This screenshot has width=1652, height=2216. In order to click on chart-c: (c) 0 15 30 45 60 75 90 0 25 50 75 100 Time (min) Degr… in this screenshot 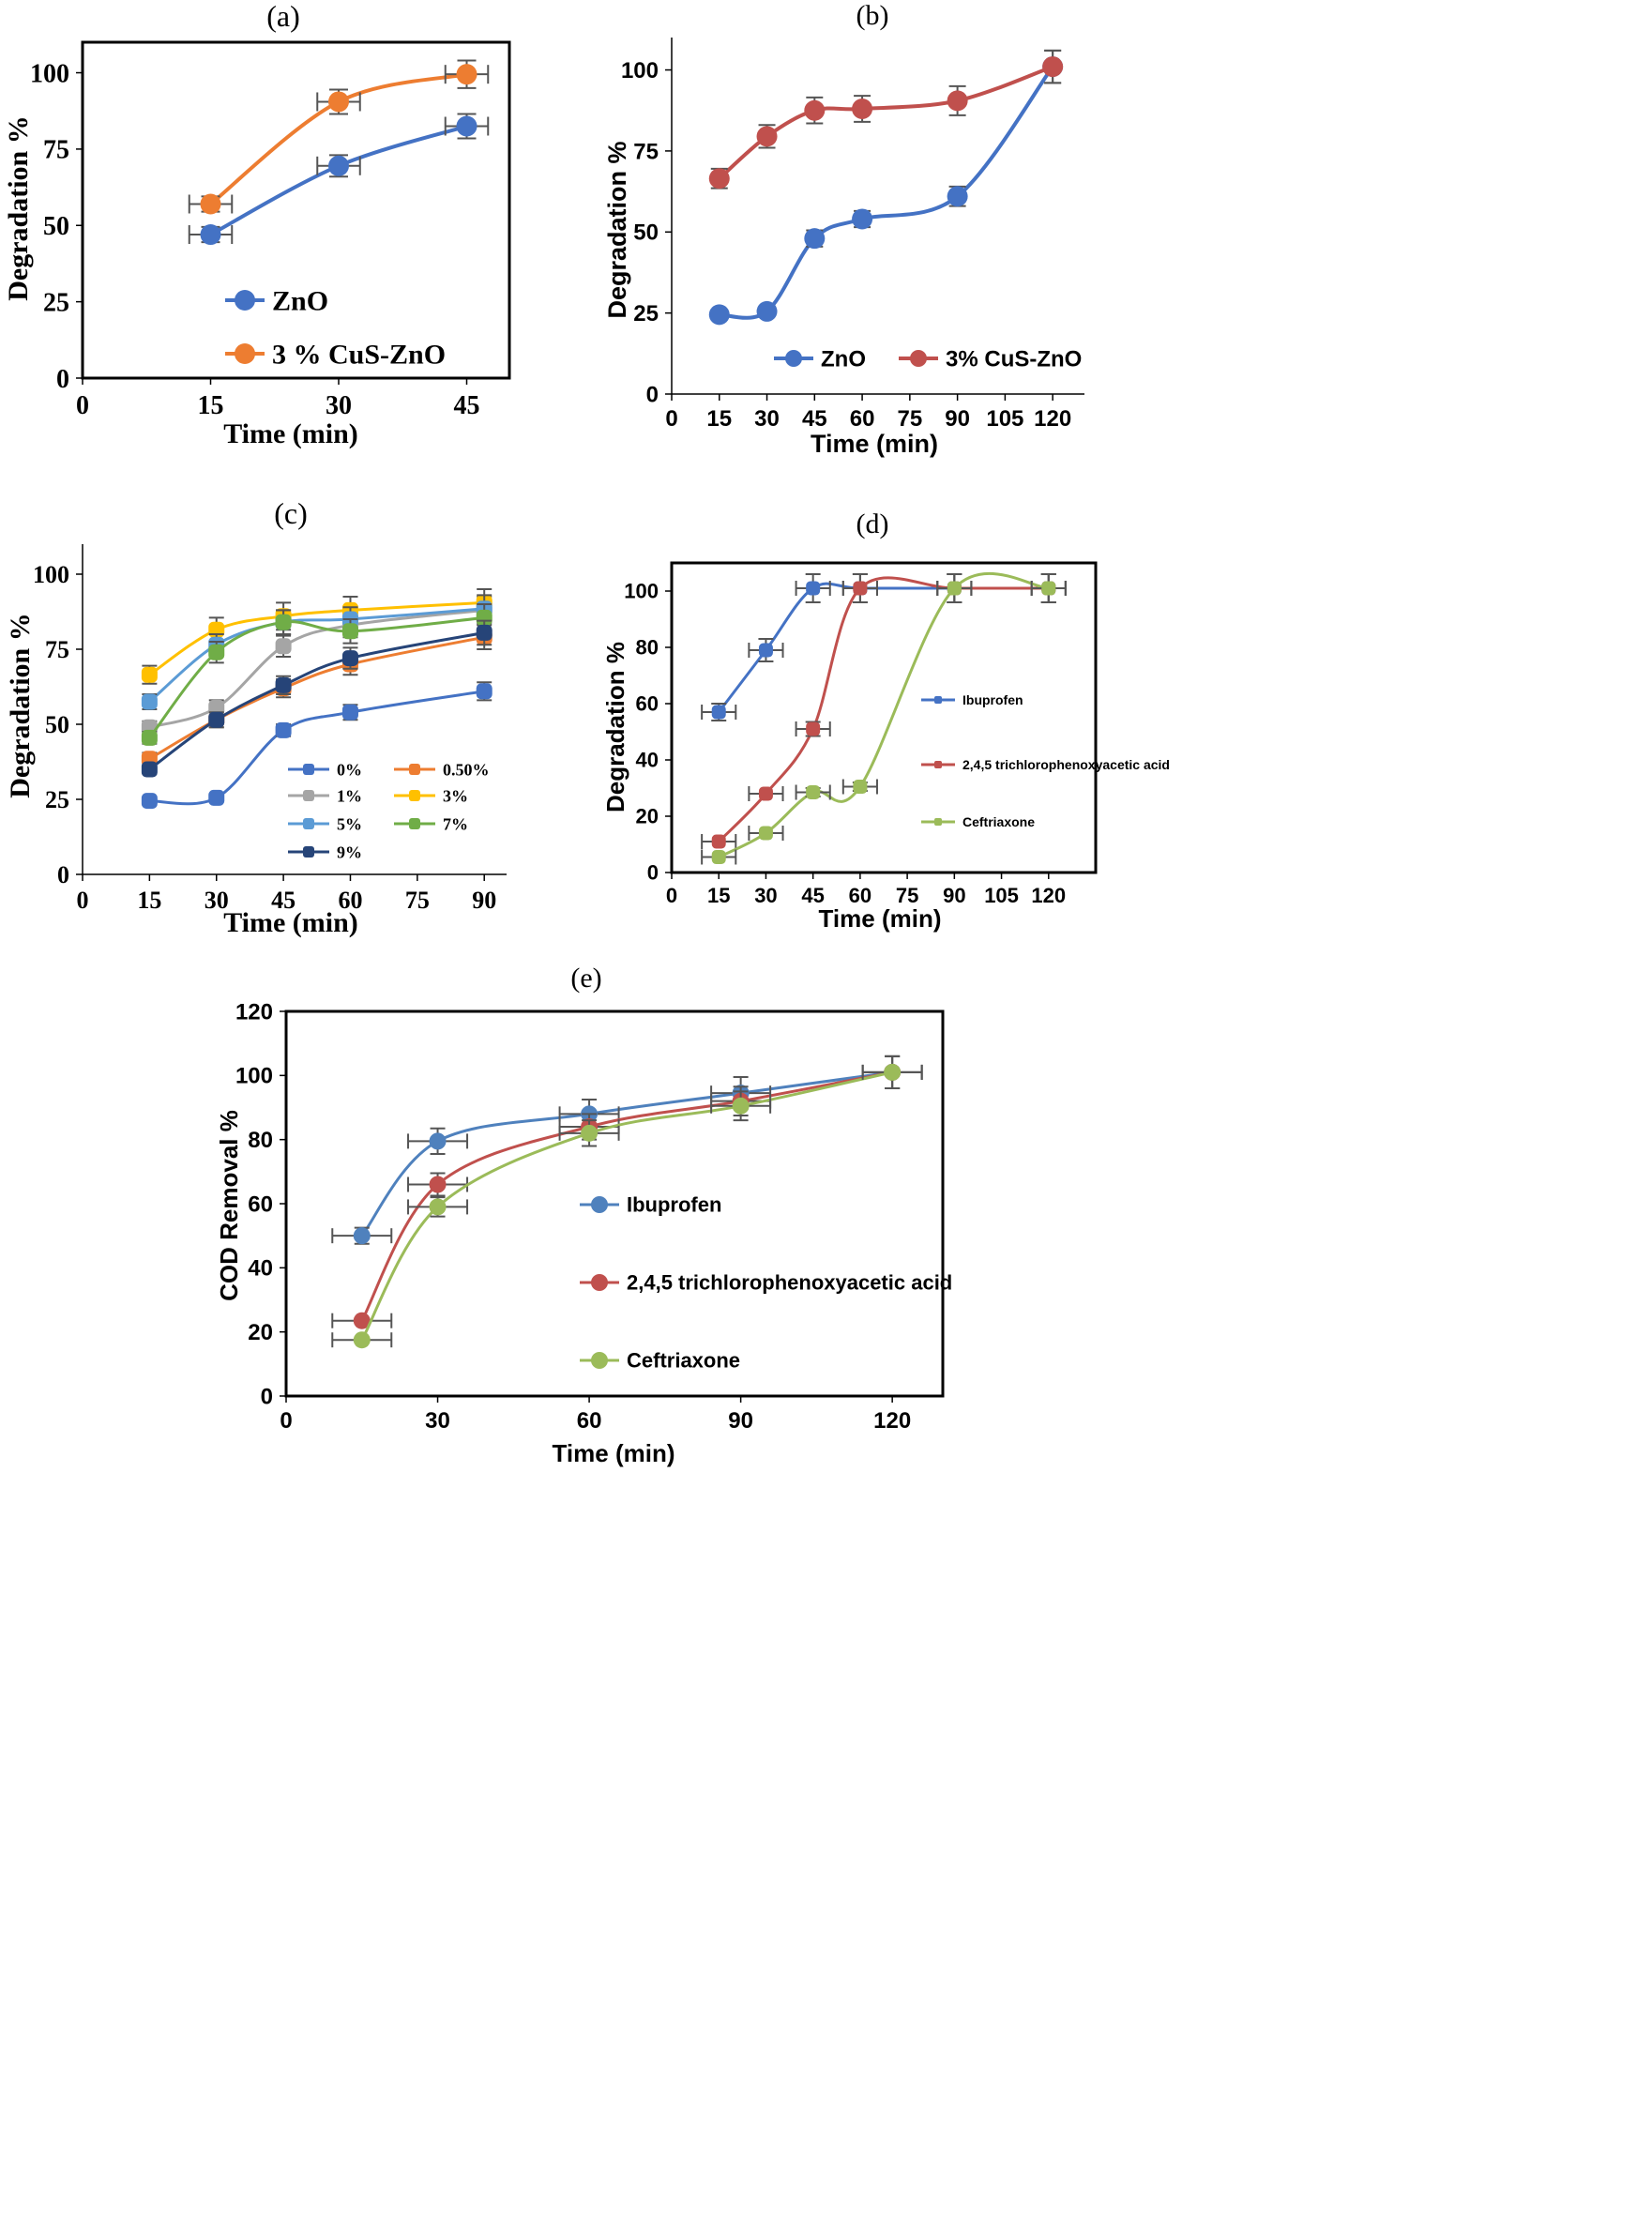, I will do `click(256, 717)`.